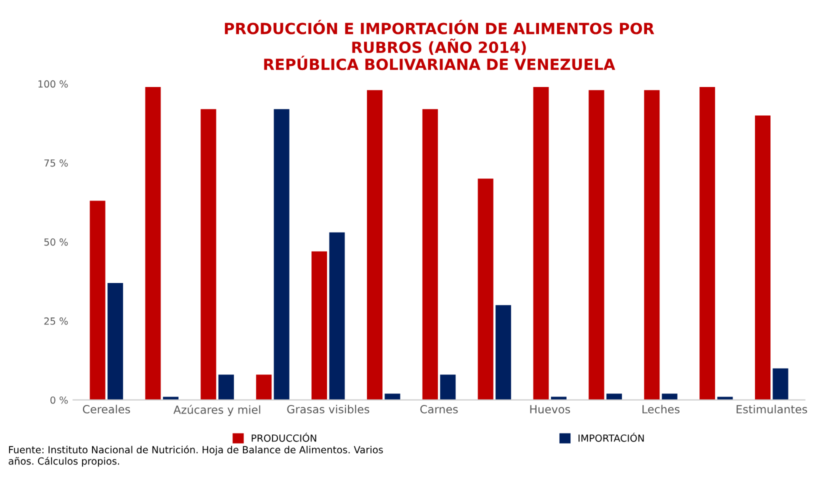  Describe the element at coordinates (661, 409) in the screenshot. I see `x-tick-label: Leches` at that location.